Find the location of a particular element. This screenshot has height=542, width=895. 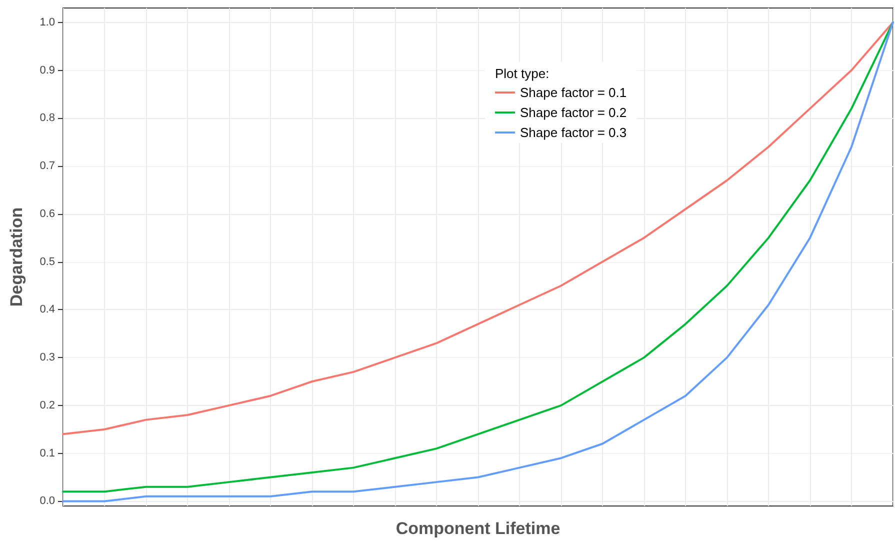

y-tick-label: 0.2 is located at coordinates (47, 405).